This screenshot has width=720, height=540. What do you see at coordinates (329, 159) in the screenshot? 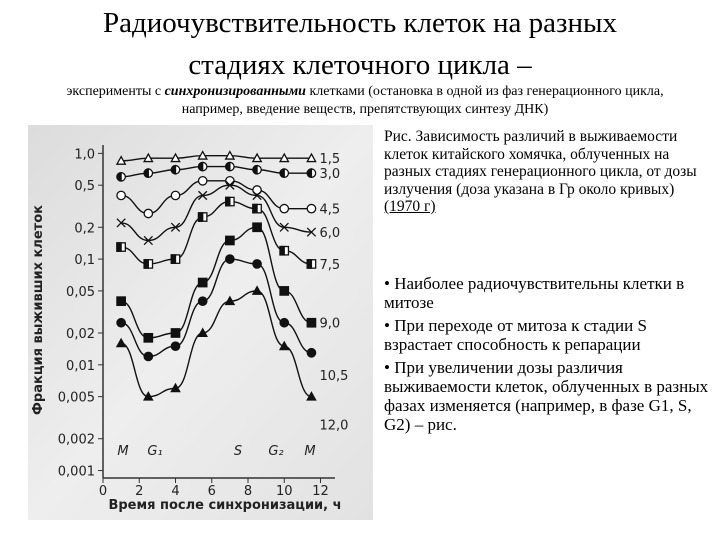
I see `dose-label: 1,5` at bounding box center [329, 159].